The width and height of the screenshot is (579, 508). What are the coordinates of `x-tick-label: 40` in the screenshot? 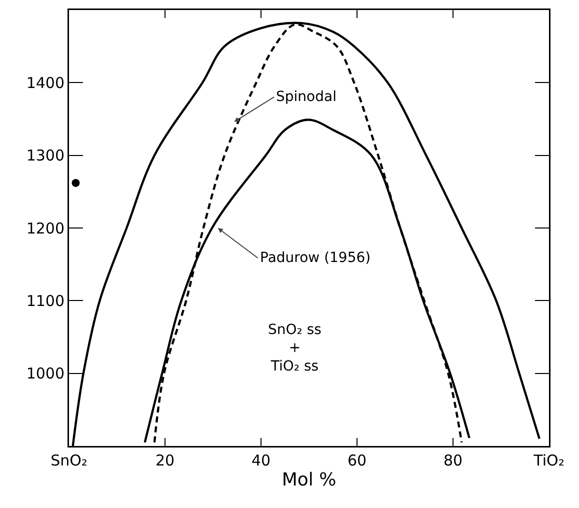 It's located at (261, 461).